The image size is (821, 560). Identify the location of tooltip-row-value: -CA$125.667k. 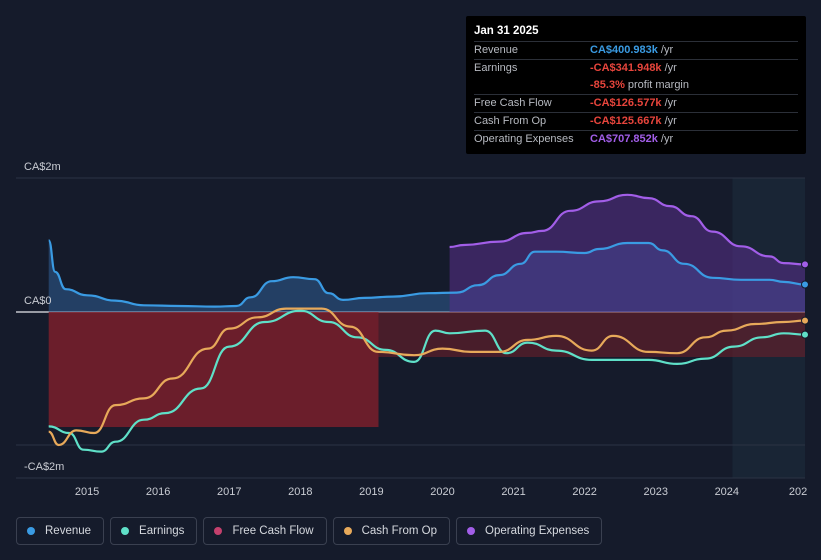
(626, 121).